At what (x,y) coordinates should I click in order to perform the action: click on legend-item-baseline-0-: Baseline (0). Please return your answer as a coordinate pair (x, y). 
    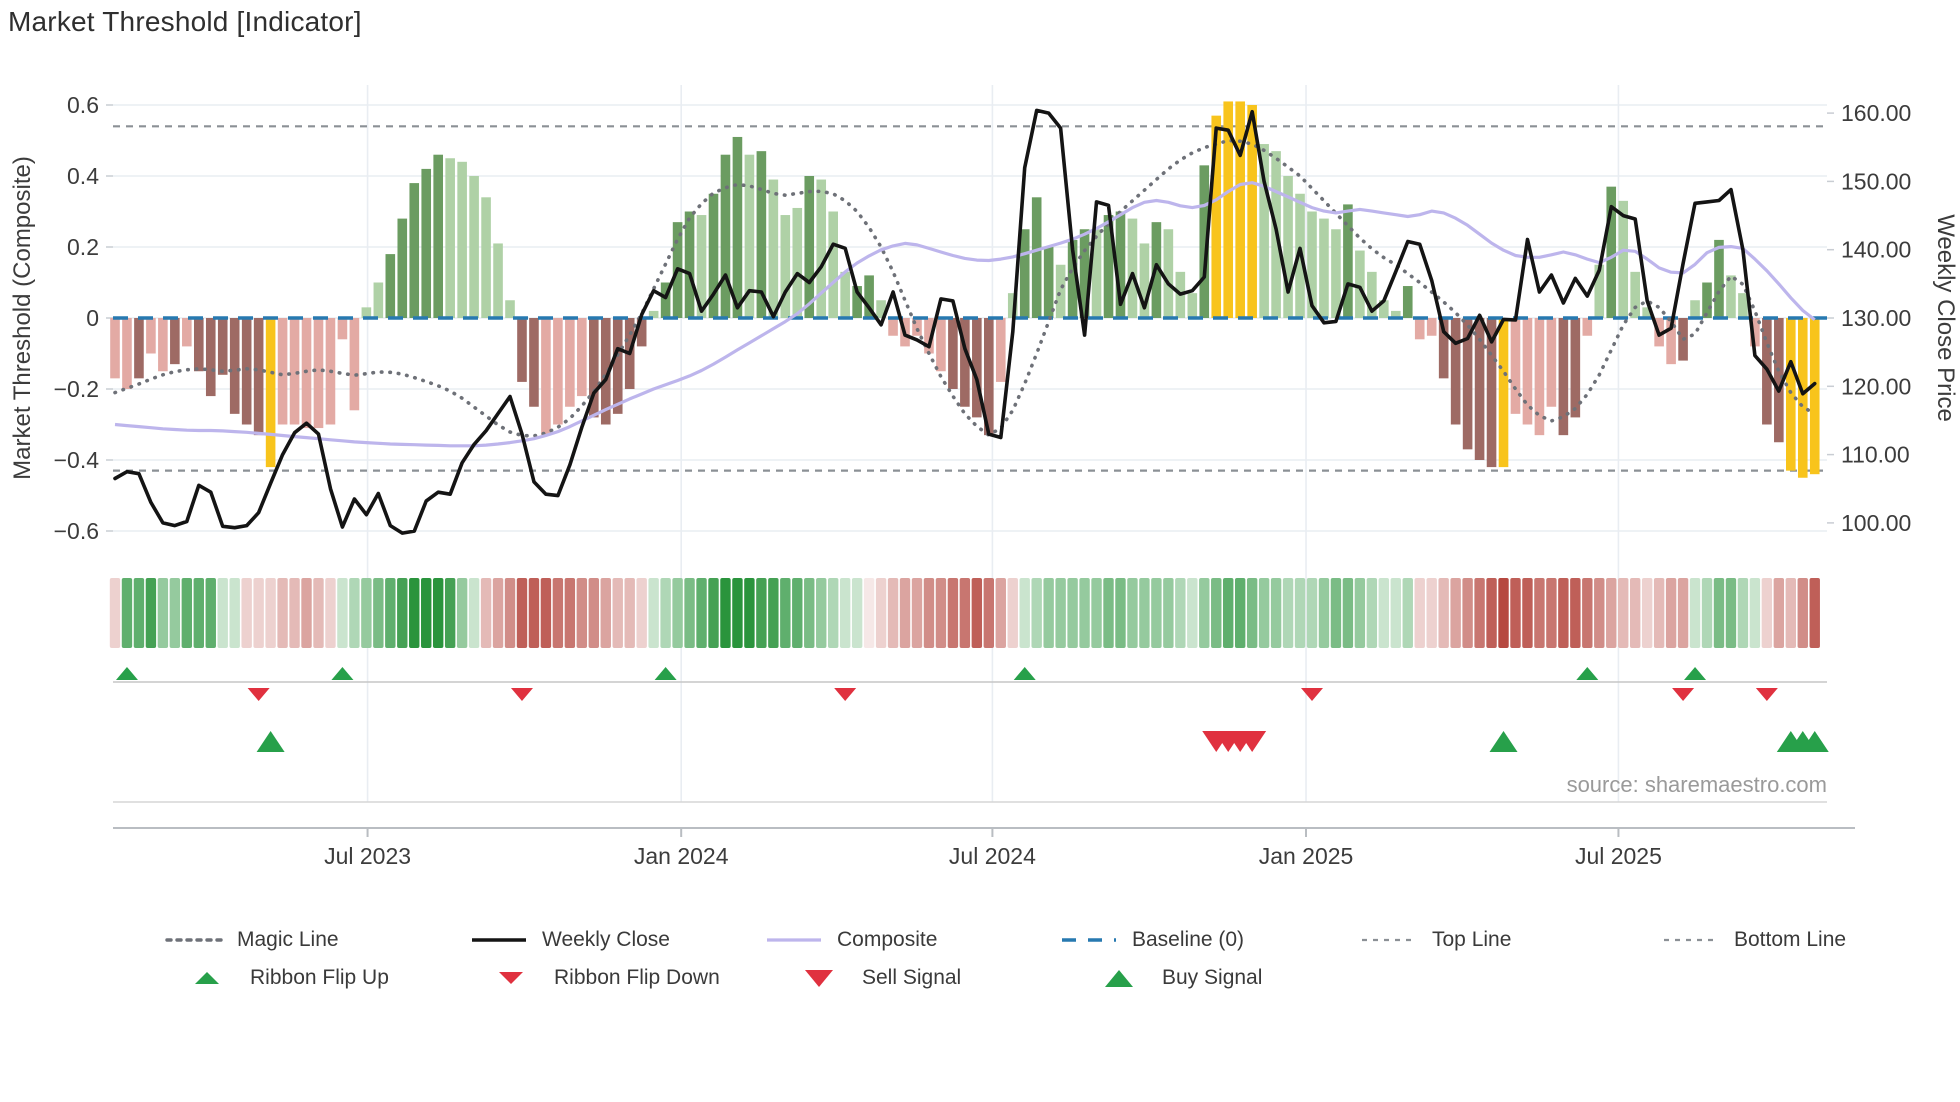
    Looking at the image, I should click on (1152, 940).